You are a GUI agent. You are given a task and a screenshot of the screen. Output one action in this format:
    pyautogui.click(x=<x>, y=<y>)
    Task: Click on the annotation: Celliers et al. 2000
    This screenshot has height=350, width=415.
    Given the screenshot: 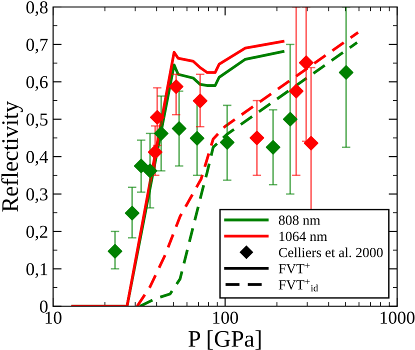 What is the action you would take?
    pyautogui.click(x=330, y=252)
    